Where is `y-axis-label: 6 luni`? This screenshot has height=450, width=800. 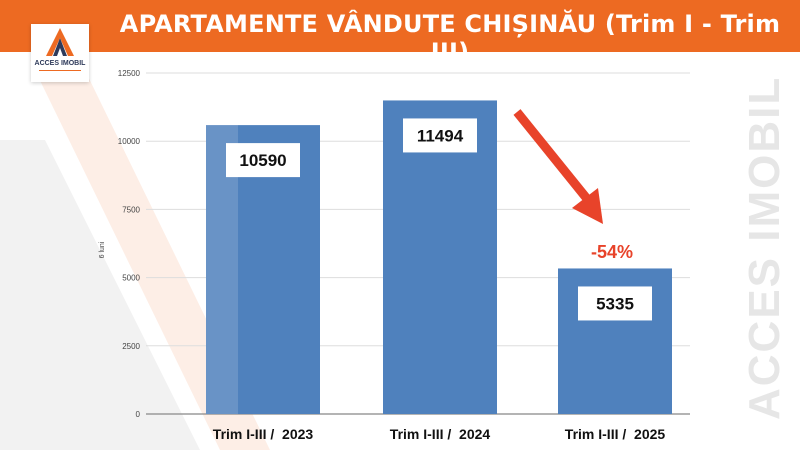
y-axis-label: 6 luni is located at coordinates (102, 249).